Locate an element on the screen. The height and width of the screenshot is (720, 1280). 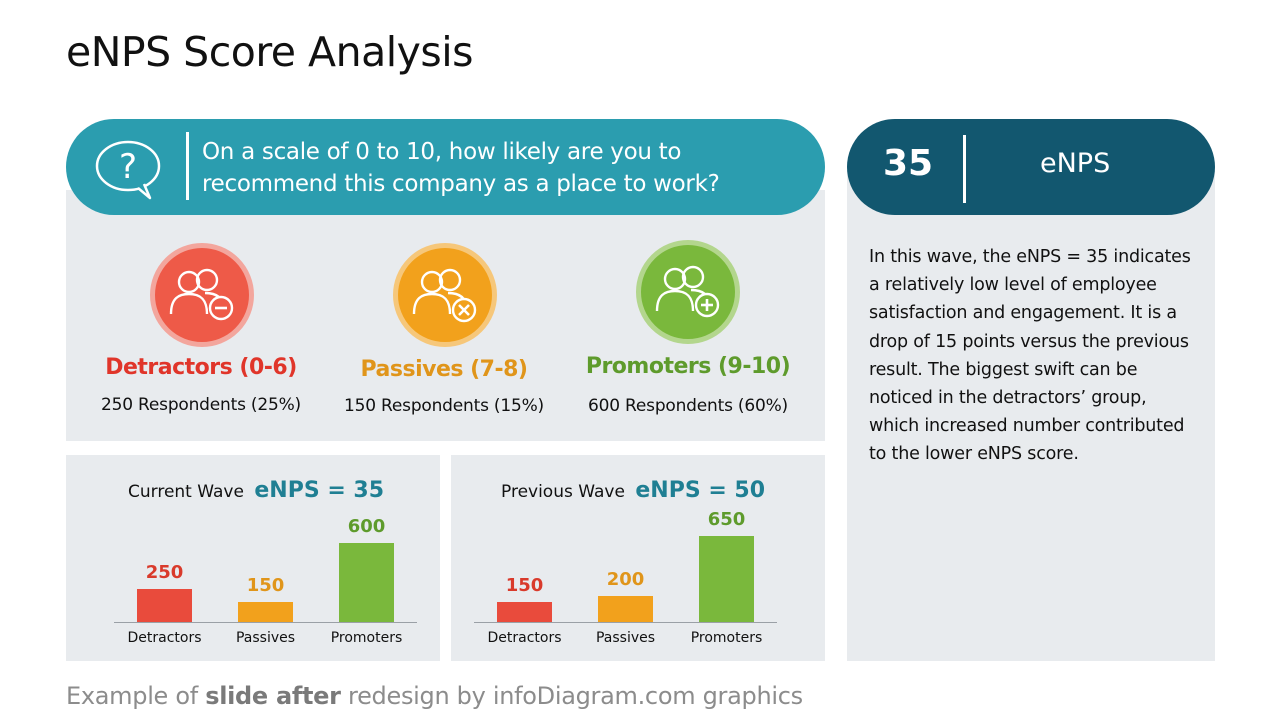
enps-score-label: eNPS is located at coordinates (1075, 163).